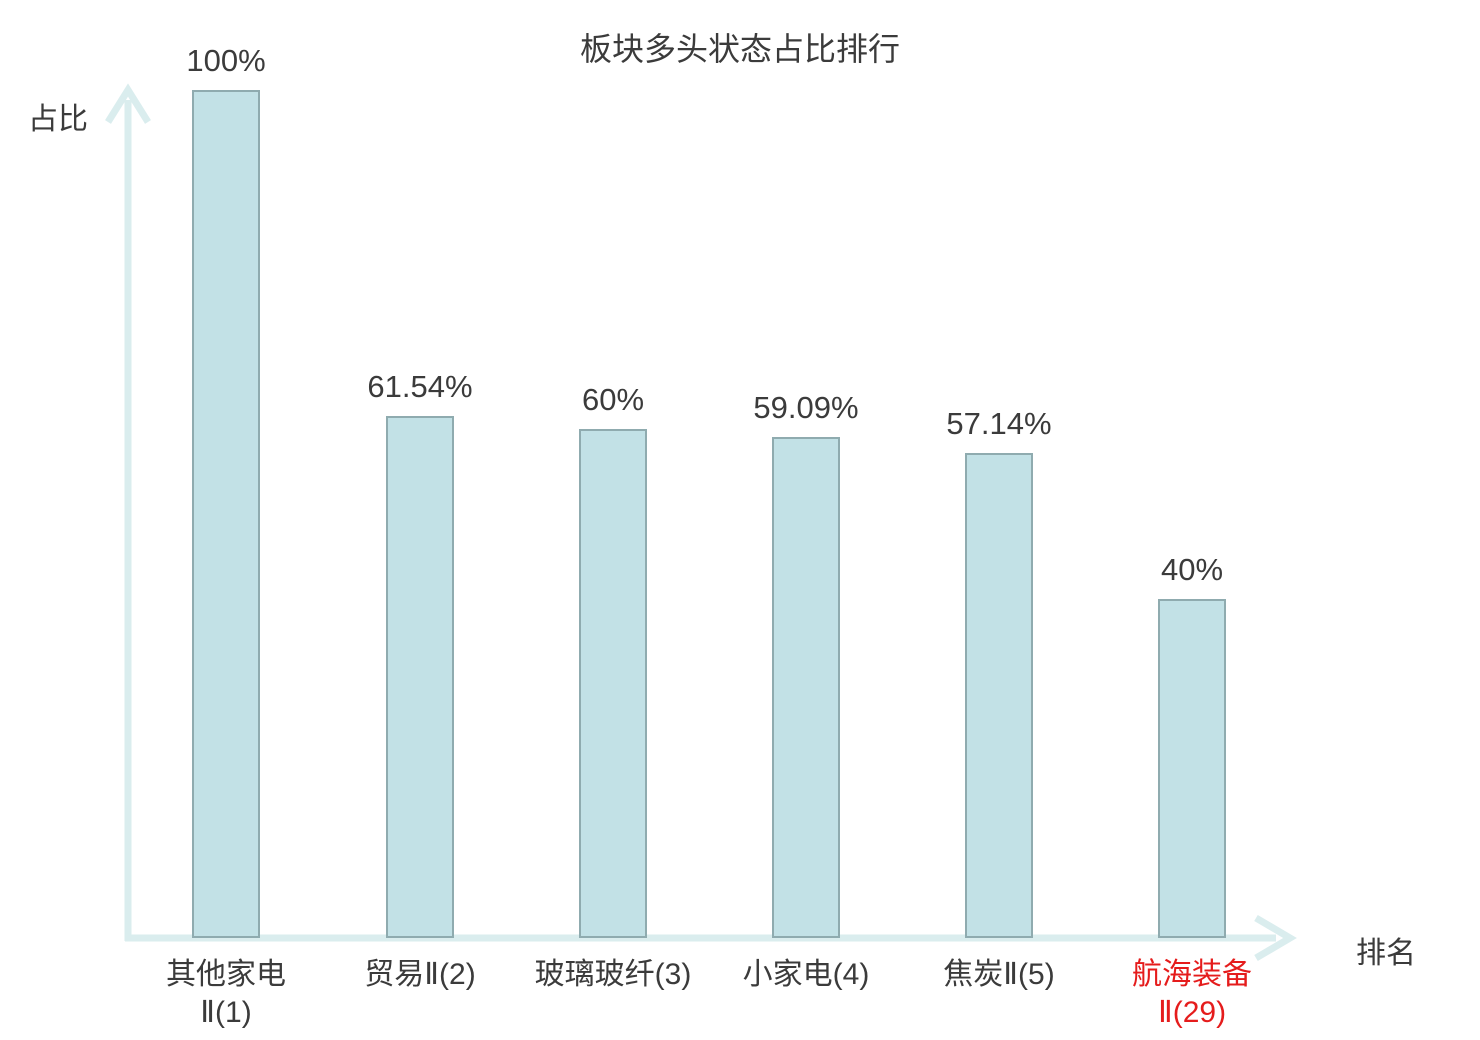 This screenshot has height=1040, width=1480. What do you see at coordinates (226, 993) in the screenshot?
I see `category-label: 其他家电 Ⅱ(1)` at bounding box center [226, 993].